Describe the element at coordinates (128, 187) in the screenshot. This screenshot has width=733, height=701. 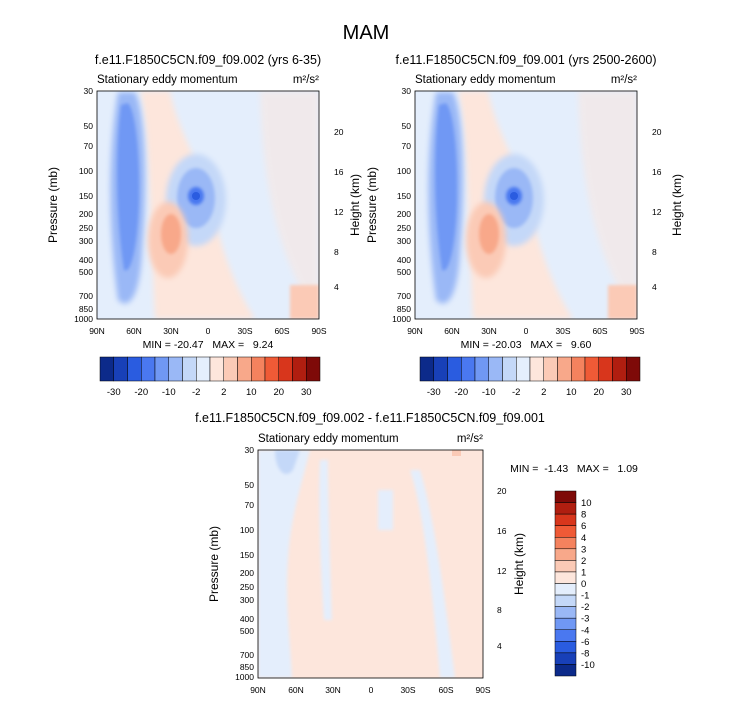
I see `panel-1-negative-jet-north-core` at that location.